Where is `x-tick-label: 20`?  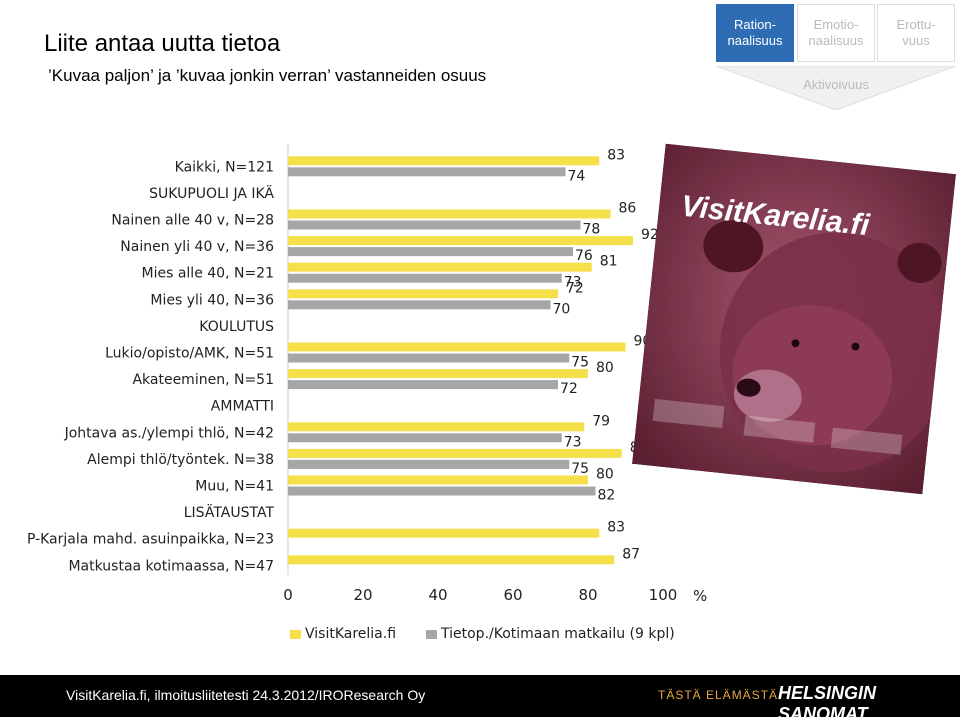 x-tick-label: 20 is located at coordinates (362, 595).